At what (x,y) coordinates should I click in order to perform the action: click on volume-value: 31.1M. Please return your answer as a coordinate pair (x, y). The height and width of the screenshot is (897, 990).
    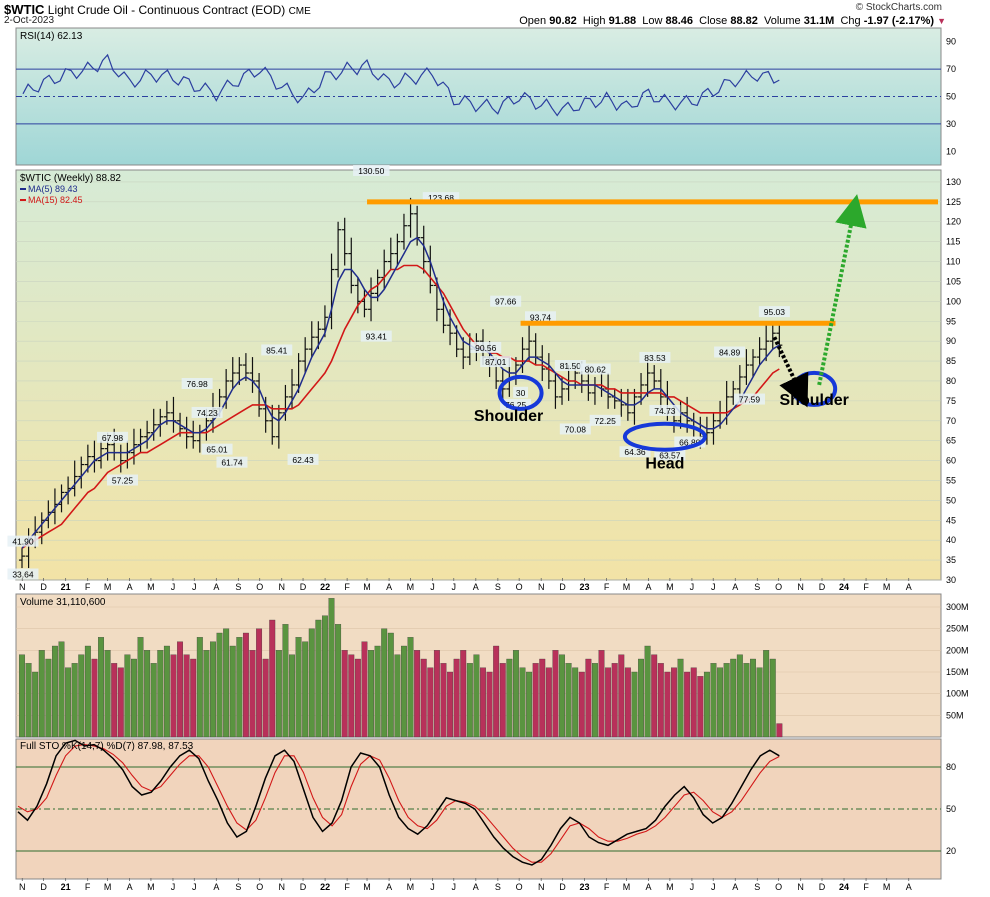
    Looking at the image, I should click on (819, 21).